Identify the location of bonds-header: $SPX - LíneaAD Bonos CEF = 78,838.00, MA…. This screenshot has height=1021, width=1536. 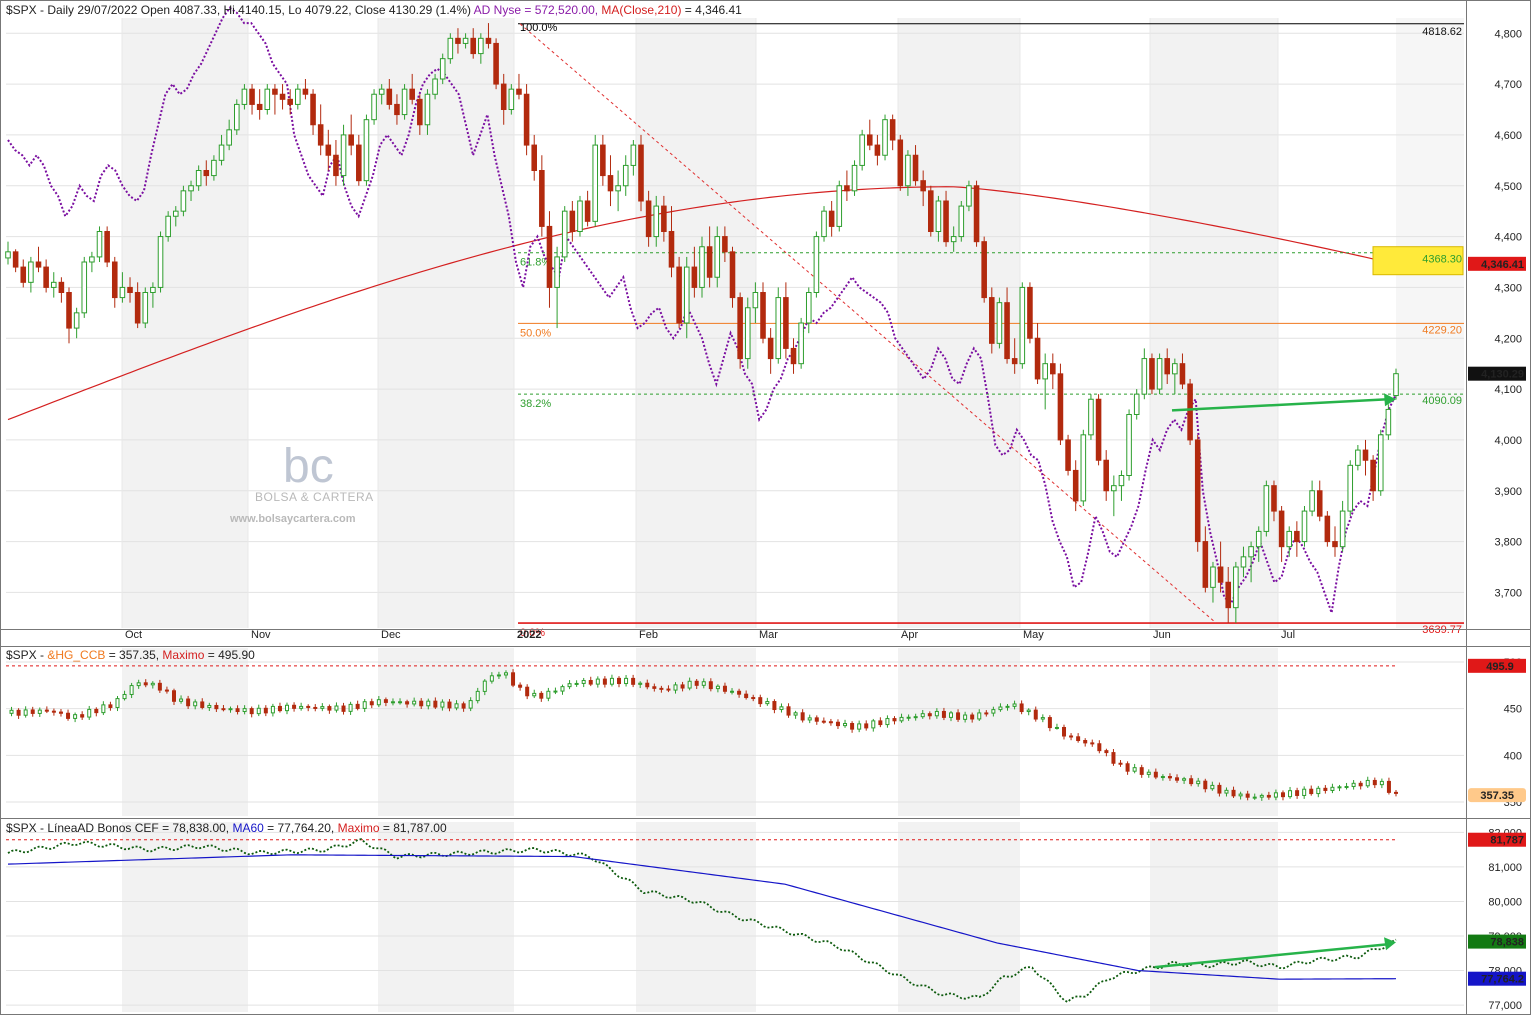
(226, 828).